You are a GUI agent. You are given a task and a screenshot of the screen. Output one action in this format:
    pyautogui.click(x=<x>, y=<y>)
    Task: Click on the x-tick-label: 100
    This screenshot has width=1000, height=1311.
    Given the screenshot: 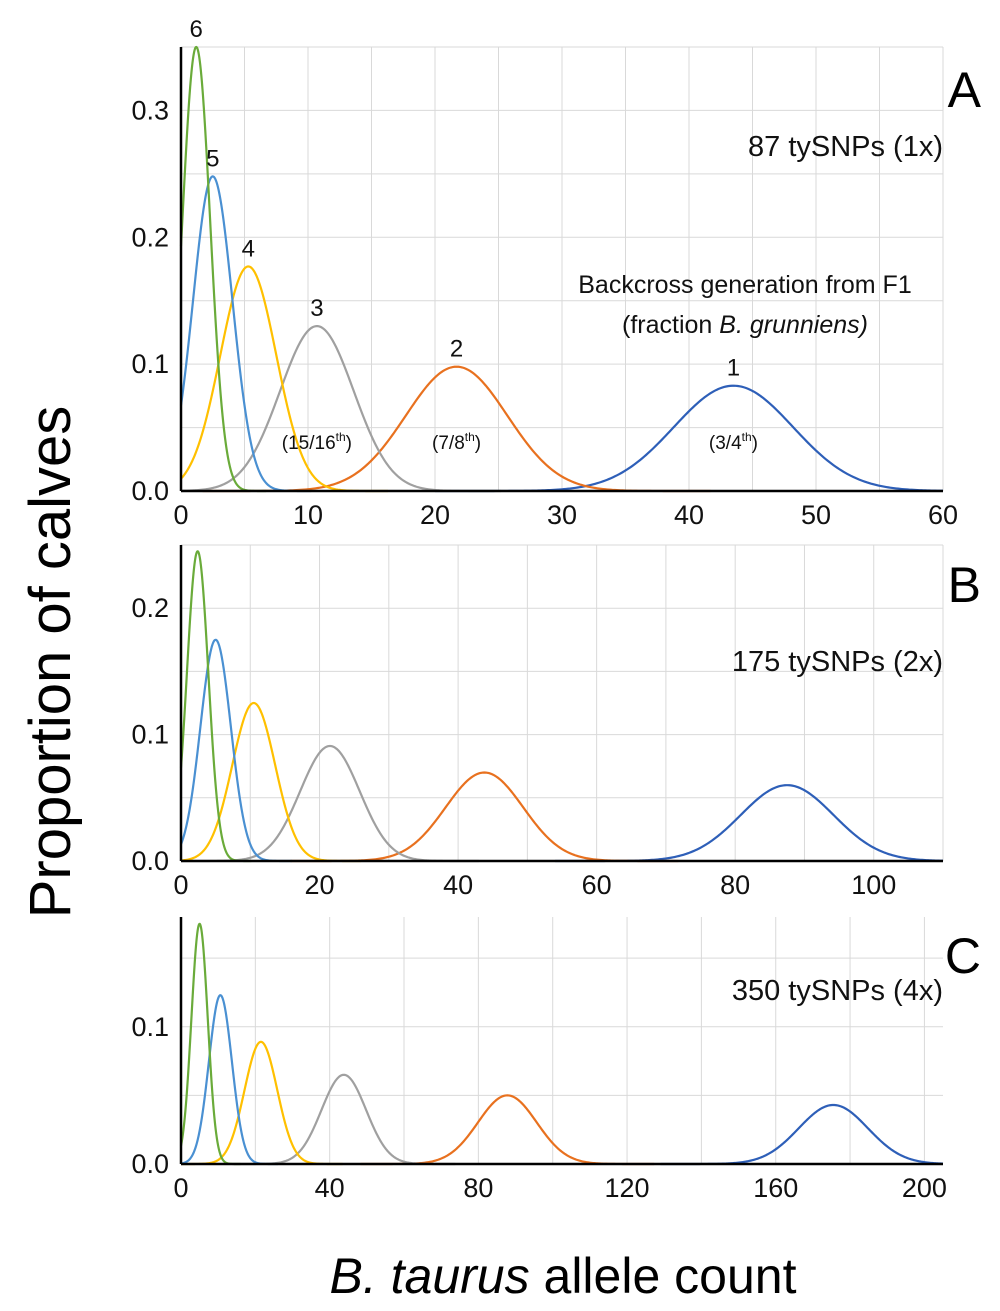 What is the action you would take?
    pyautogui.click(x=873, y=885)
    